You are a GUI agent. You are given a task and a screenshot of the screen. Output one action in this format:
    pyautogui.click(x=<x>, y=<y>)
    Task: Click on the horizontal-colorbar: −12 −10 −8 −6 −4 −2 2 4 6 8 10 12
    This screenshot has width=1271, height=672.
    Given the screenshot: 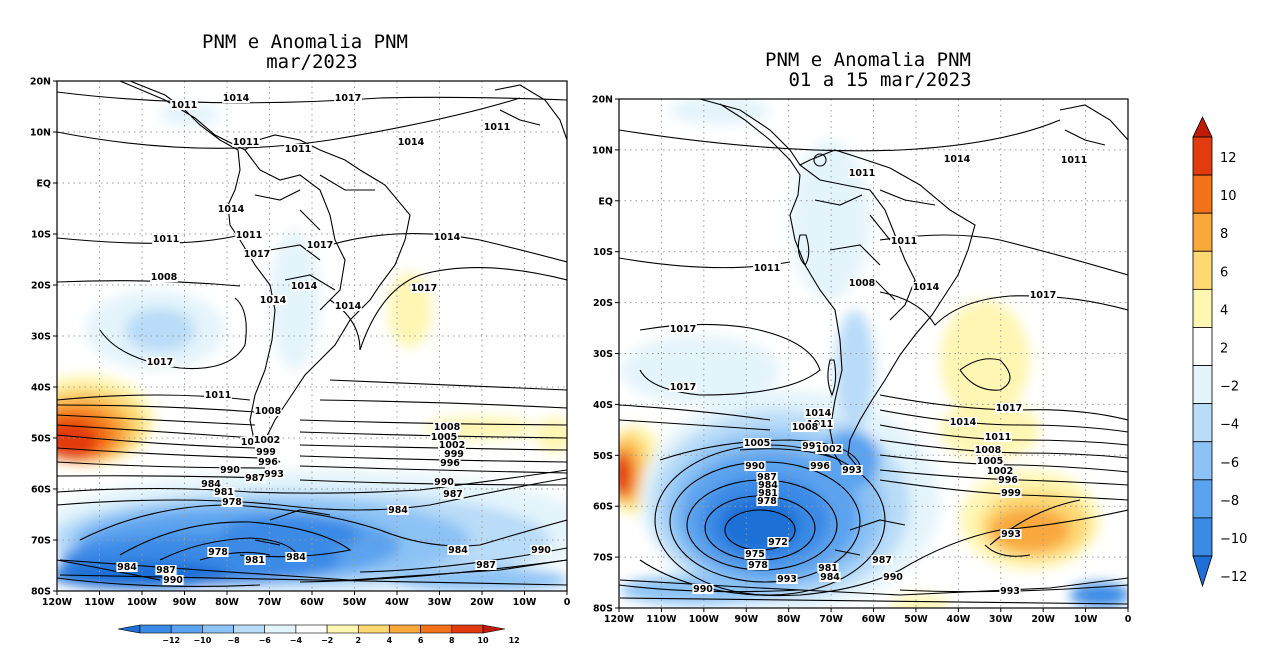 What is the action you would take?
    pyautogui.click(x=318, y=634)
    